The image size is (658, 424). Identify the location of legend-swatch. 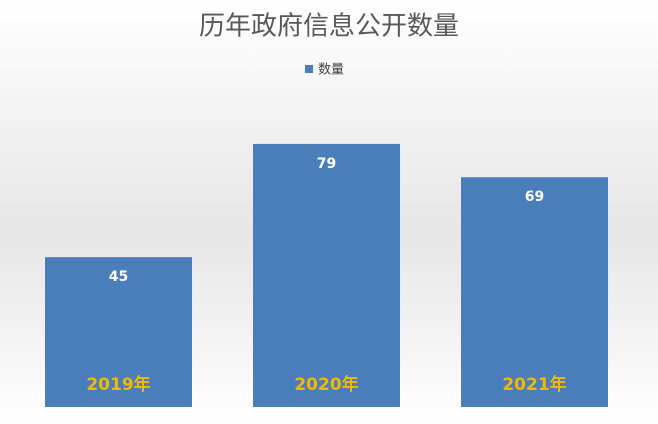
(309, 69).